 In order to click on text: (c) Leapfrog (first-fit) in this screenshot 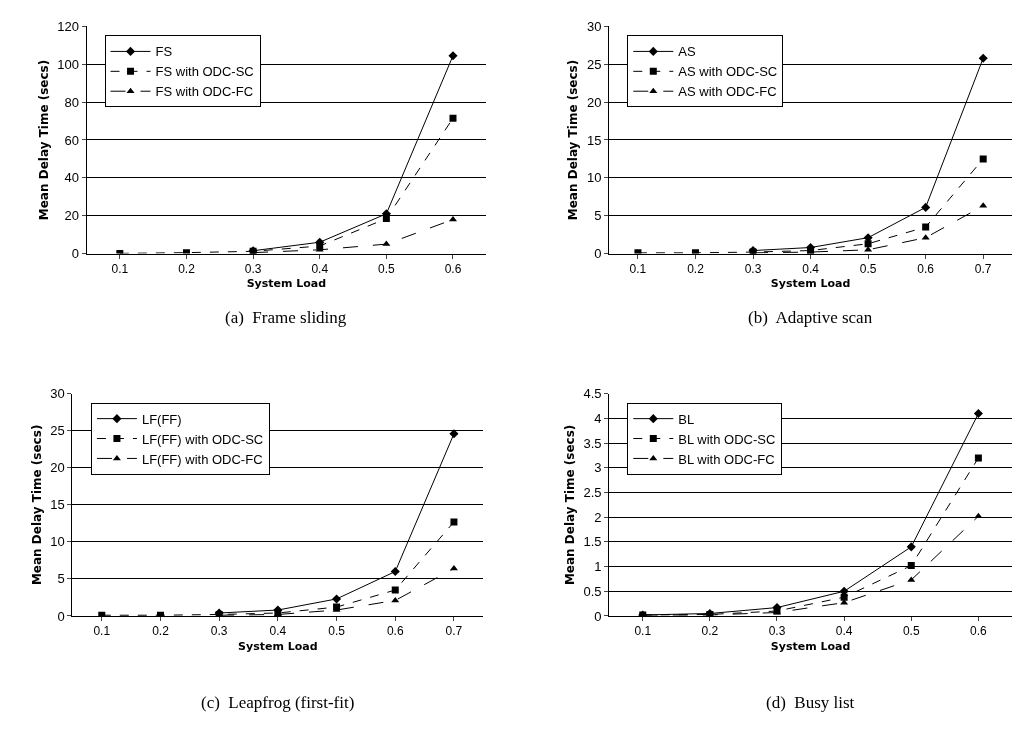, I will do `click(278, 702)`.